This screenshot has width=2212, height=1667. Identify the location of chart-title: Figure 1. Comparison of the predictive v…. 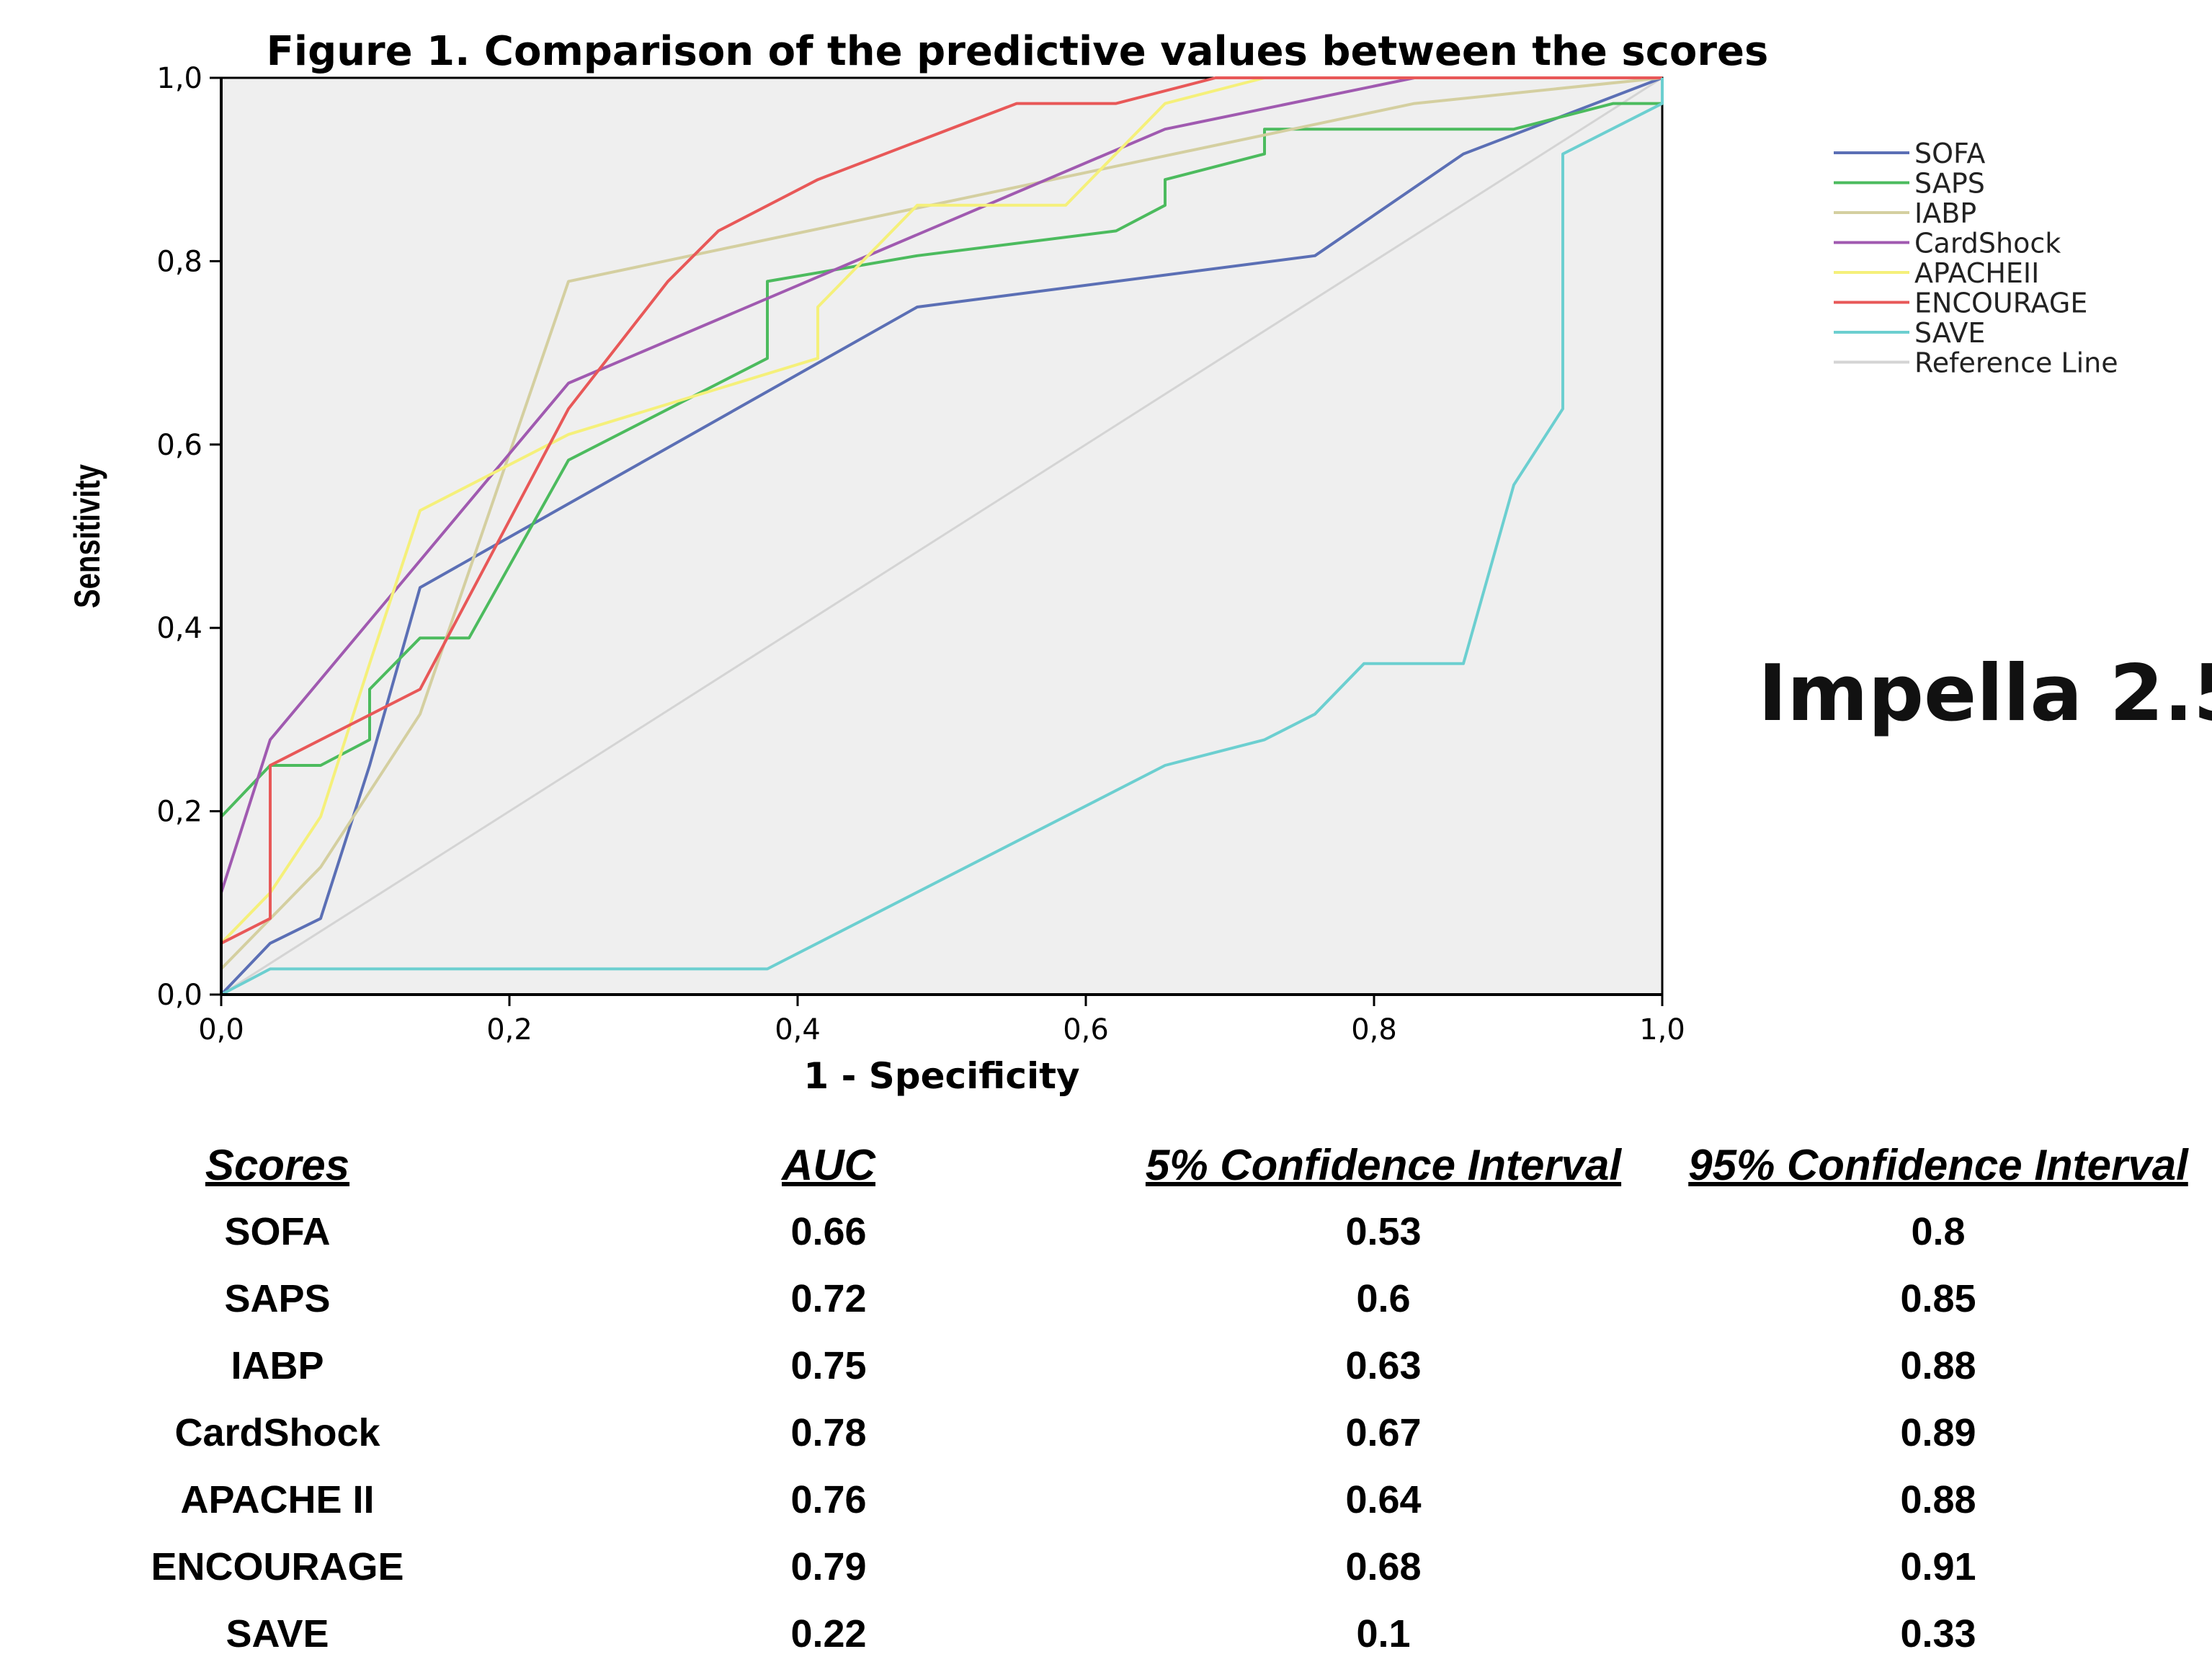
(1018, 51).